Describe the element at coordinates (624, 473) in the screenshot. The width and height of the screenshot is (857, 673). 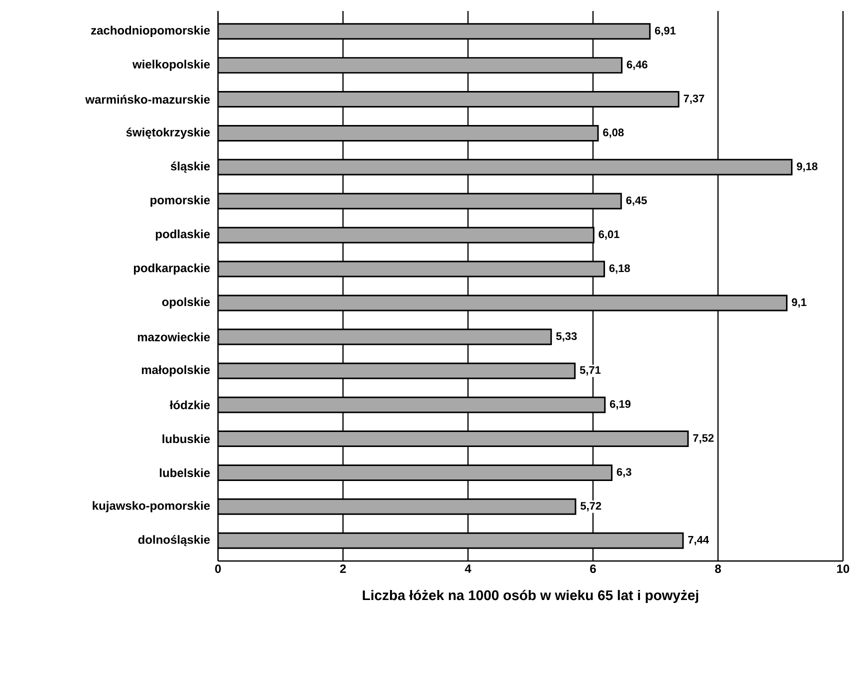
I see `data-label: 6,3` at that location.